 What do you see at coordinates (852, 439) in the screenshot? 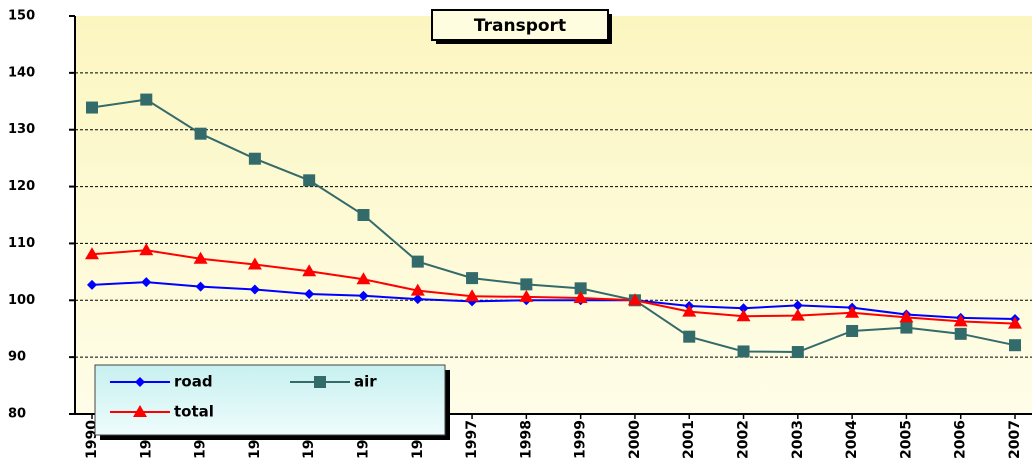
I see `x-tick-label: 2004` at bounding box center [852, 439].